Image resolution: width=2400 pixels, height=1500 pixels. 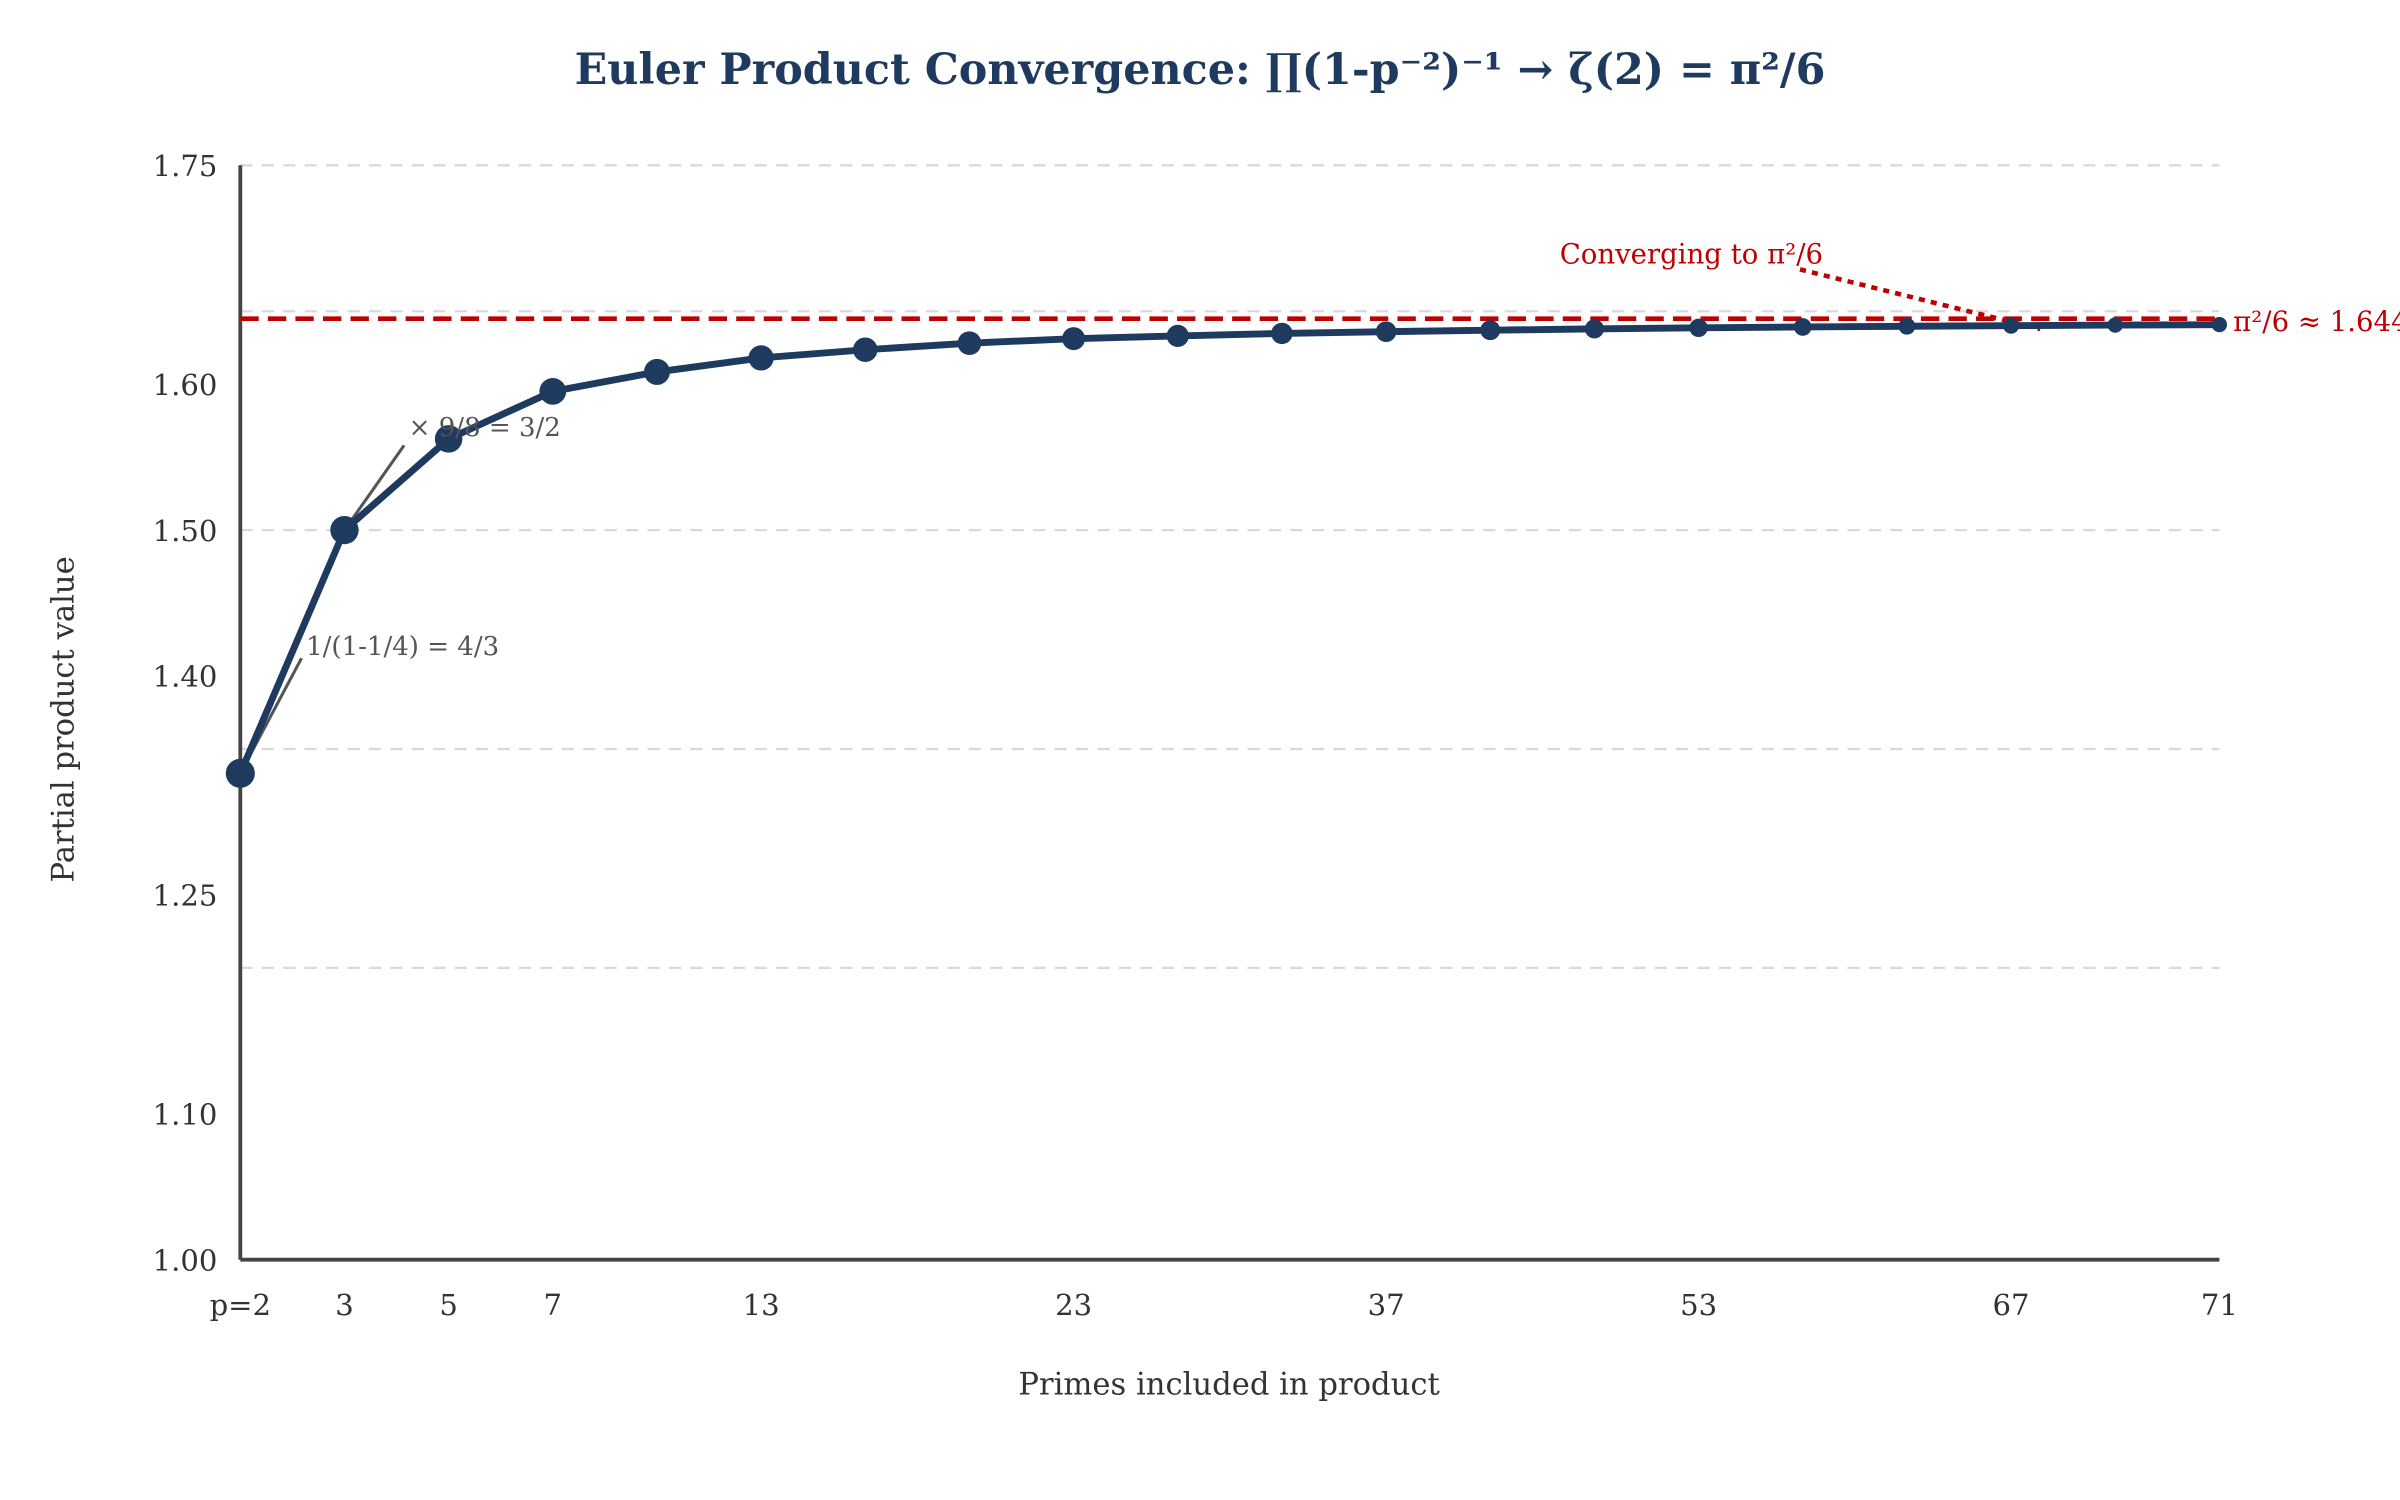 I want to click on x-tick-label: 7, so click(x=553, y=1305).